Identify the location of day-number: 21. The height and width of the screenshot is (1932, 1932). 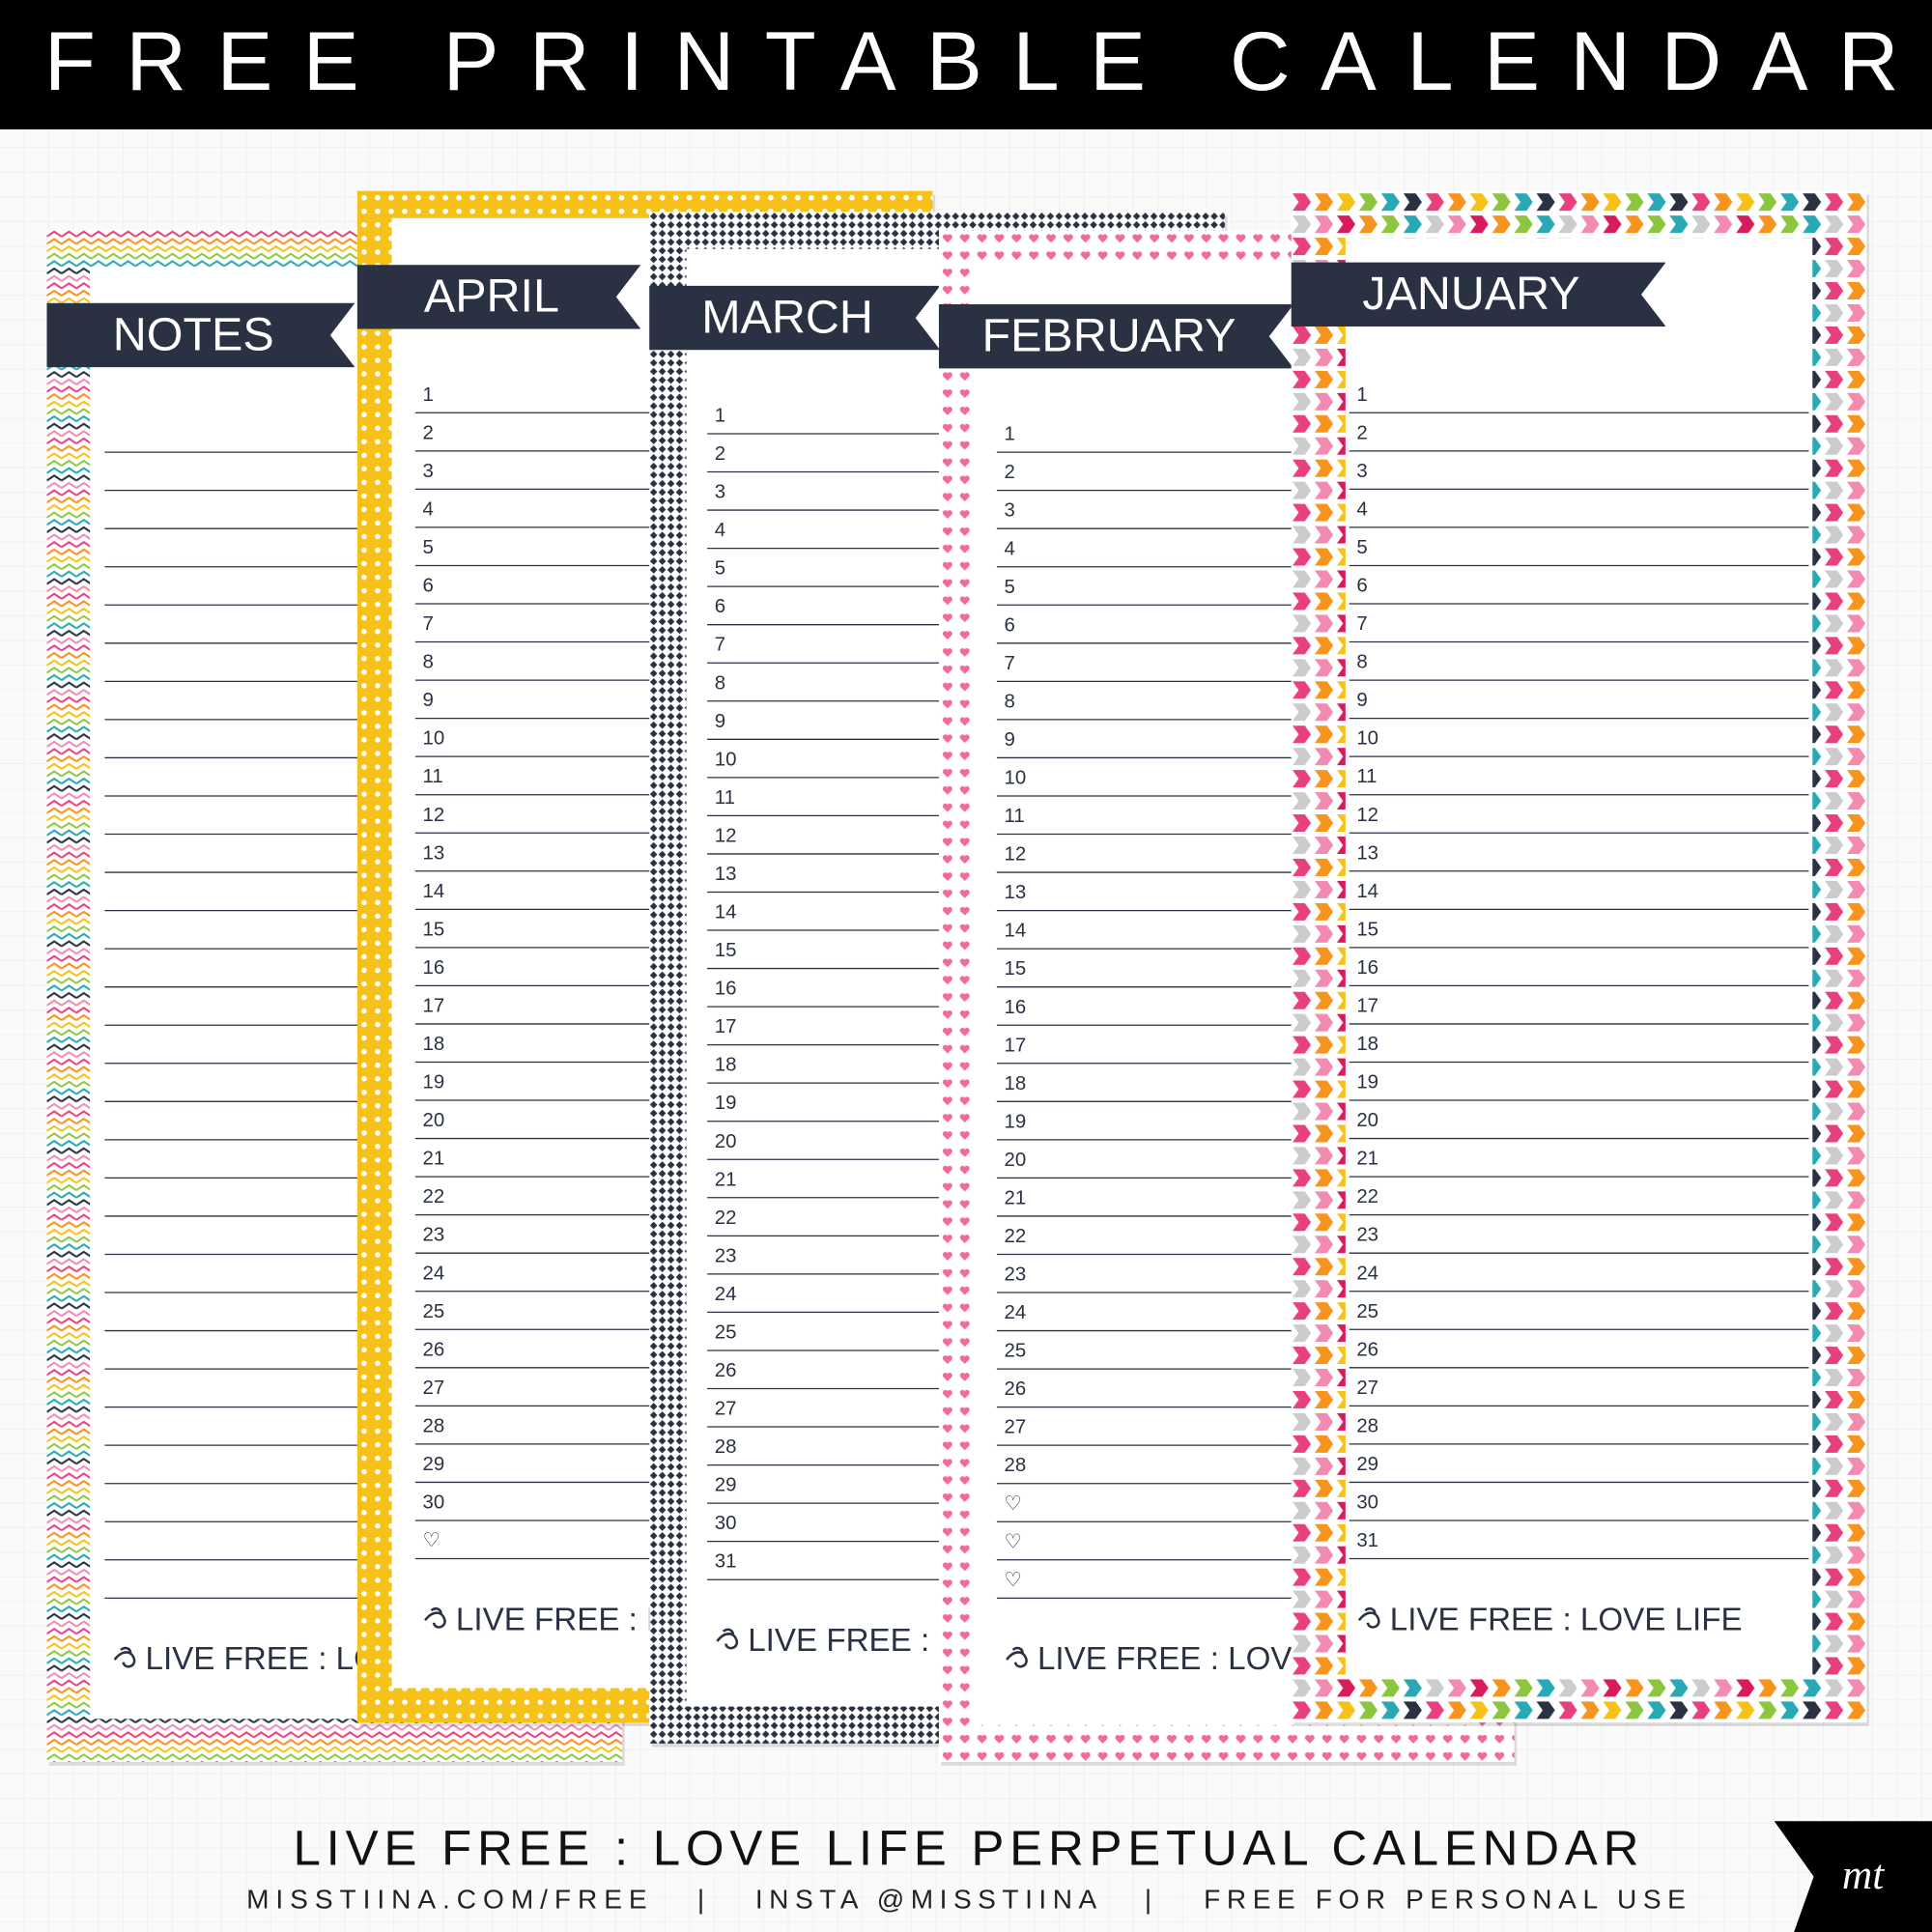
(434, 1159).